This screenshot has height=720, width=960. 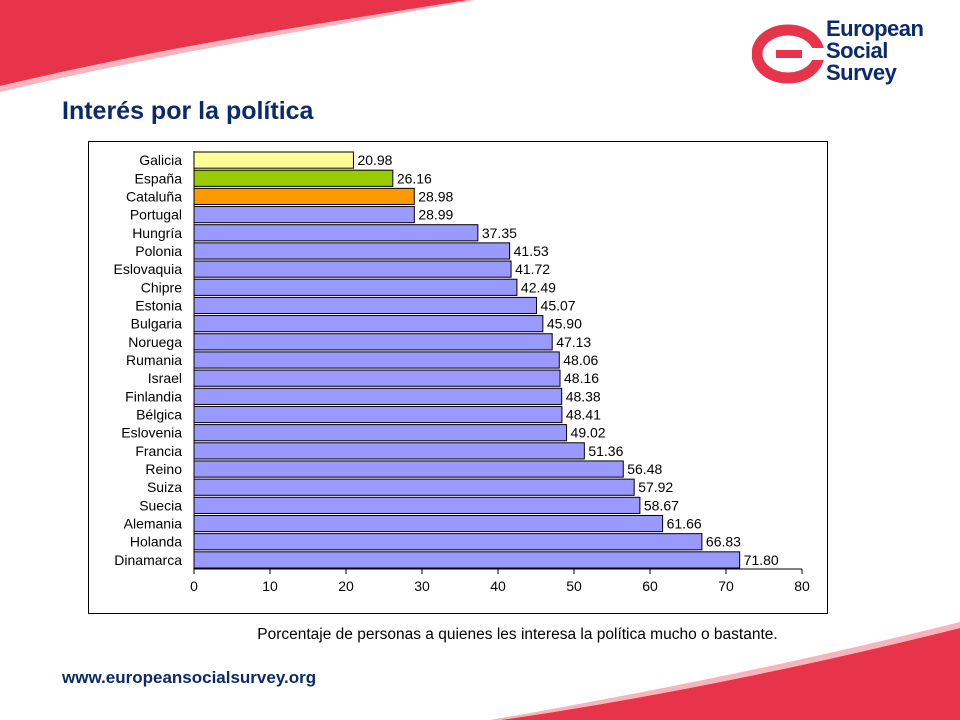 What do you see at coordinates (532, 269) in the screenshot?
I see `value-label: 41.72` at bounding box center [532, 269].